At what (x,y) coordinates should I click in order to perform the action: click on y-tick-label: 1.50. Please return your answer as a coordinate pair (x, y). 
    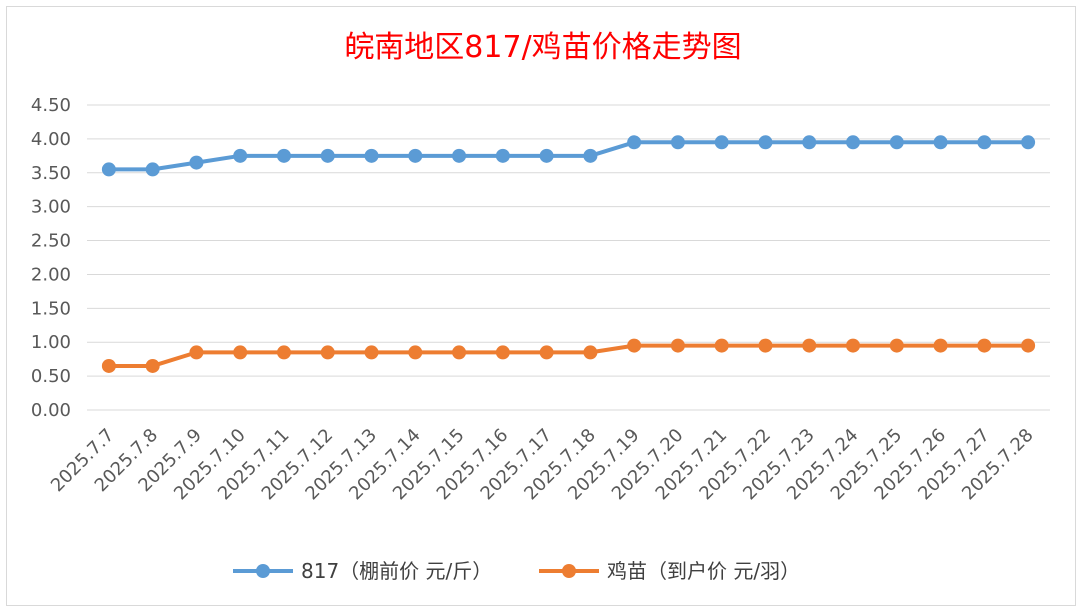
    Looking at the image, I should click on (51, 308).